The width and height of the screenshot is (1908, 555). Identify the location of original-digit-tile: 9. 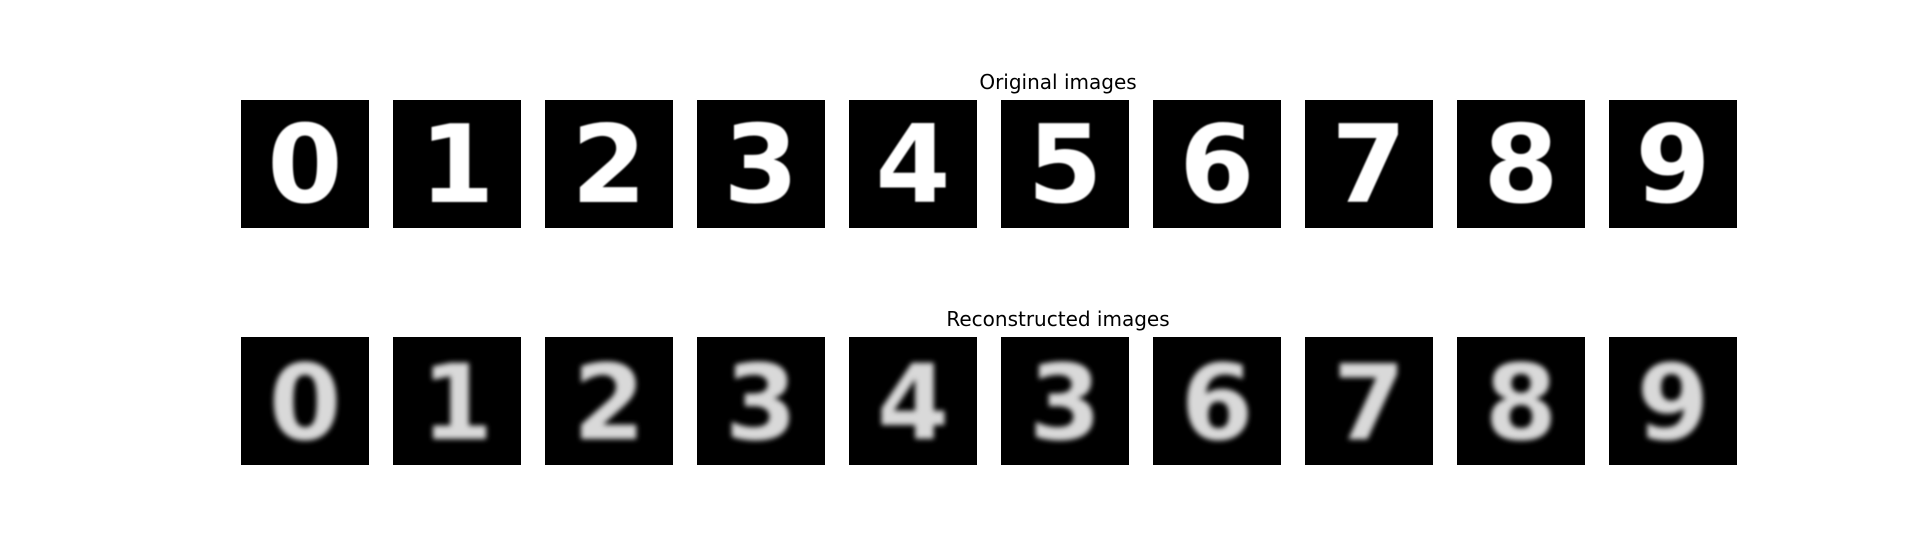
(1673, 164).